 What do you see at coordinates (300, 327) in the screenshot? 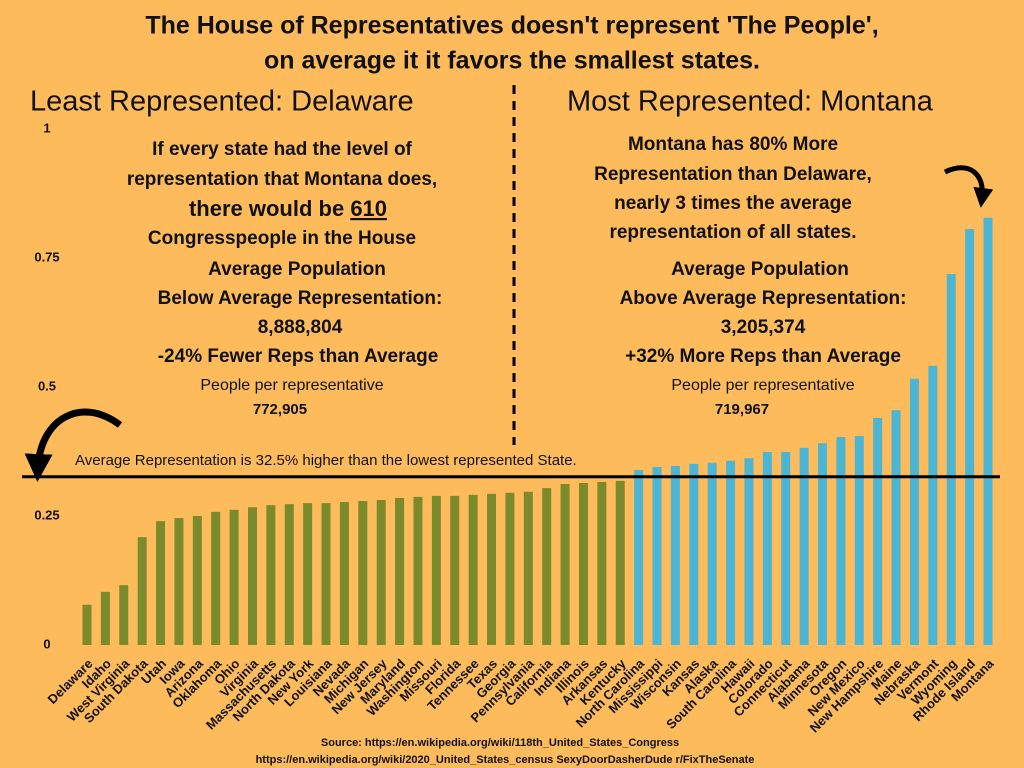
I see `stat: 8,888,804` at bounding box center [300, 327].